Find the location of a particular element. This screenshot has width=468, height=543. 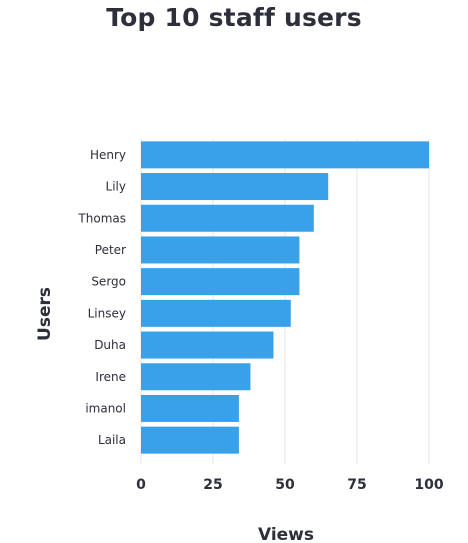

x-tick-labels: 0 25 50 75 100 is located at coordinates (290, 485).